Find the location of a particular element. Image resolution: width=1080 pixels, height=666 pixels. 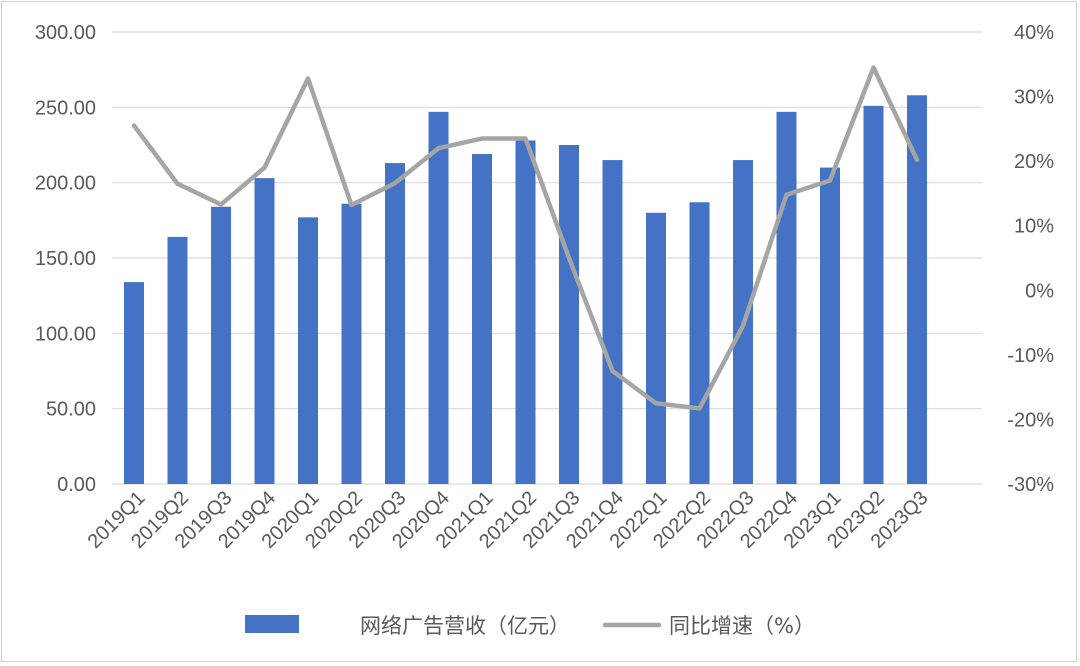

right-axis-tick-label: -10% is located at coordinates (1030, 356).